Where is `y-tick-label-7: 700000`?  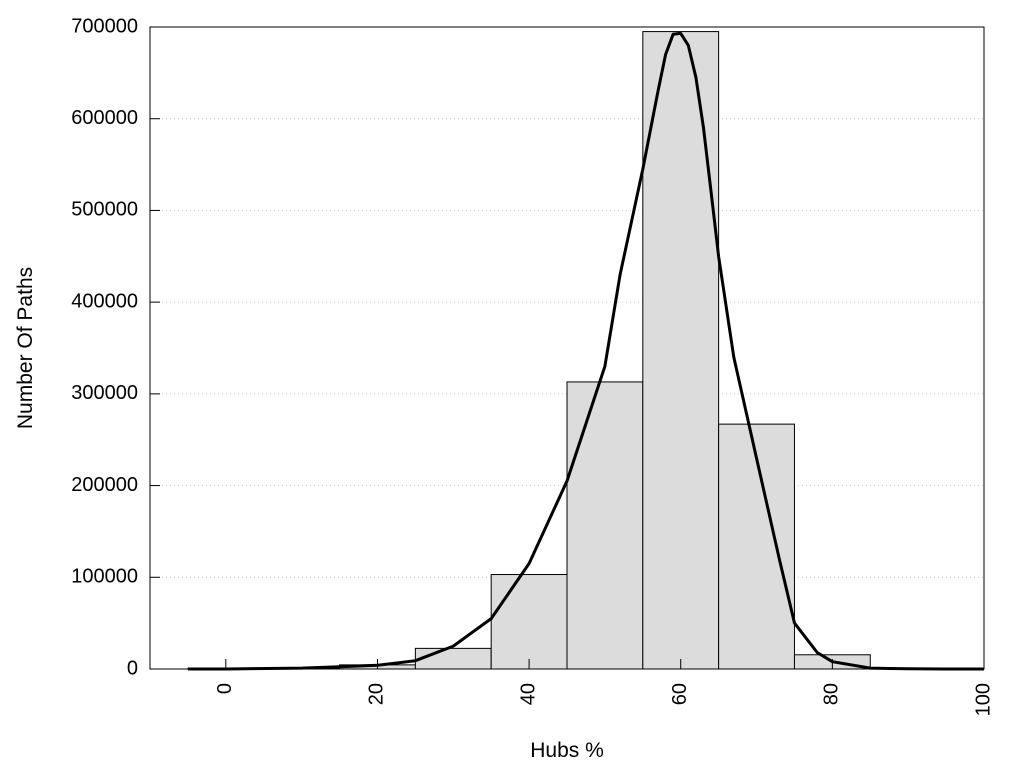 y-tick-label-7: 700000 is located at coordinates (104, 26).